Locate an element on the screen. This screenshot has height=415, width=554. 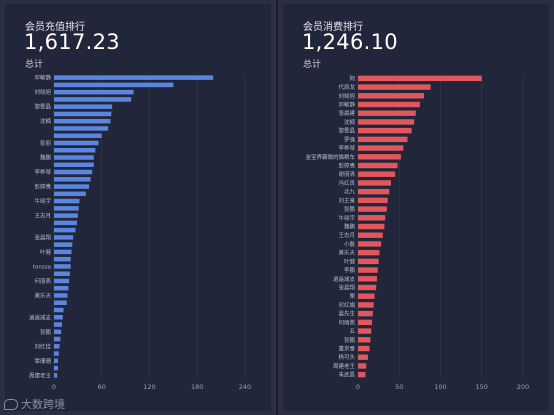
category-label: 魏鹏 is located at coordinates (46, 158).